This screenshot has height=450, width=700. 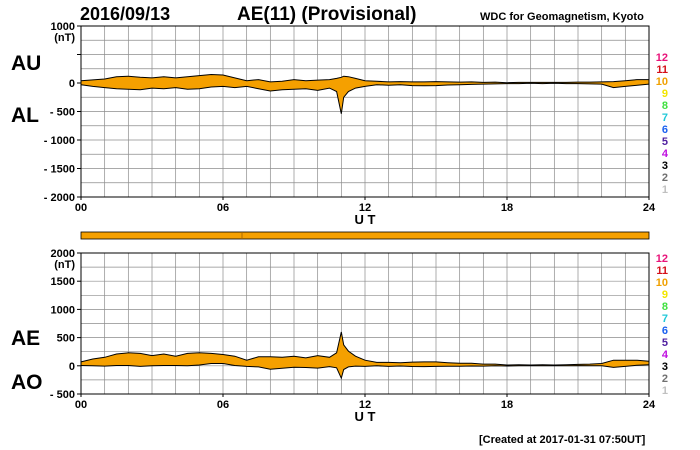 I want to click on ao-label: AO, so click(x=27, y=382).